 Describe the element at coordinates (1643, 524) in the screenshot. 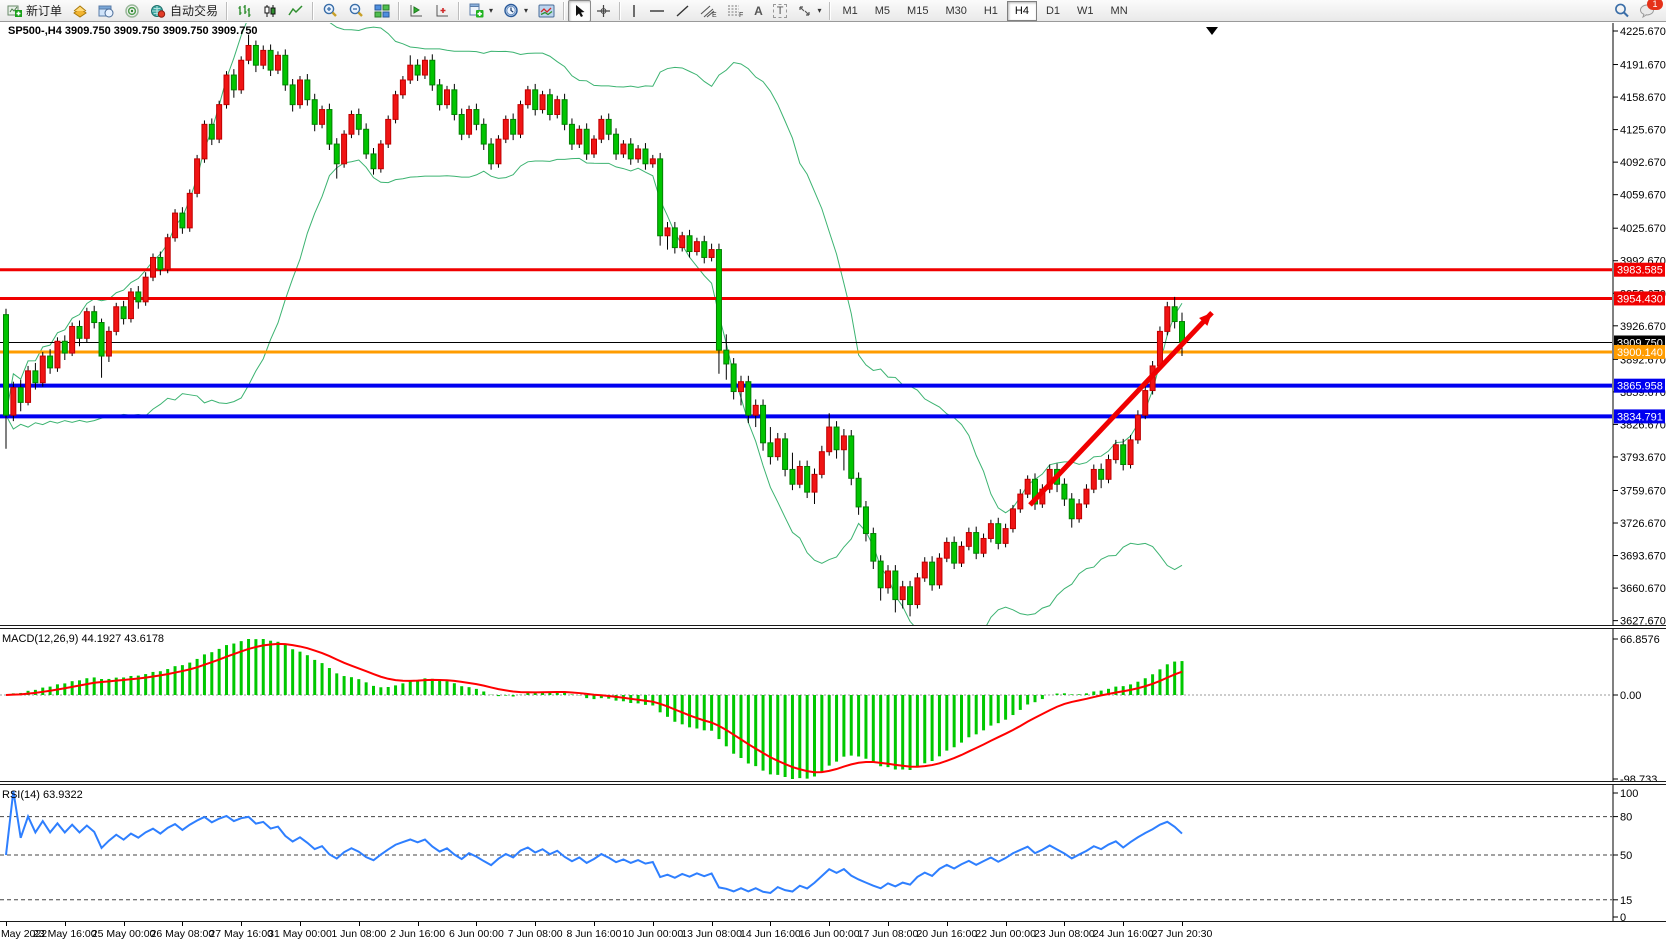

I see `svg-text: 3726.670` at that location.